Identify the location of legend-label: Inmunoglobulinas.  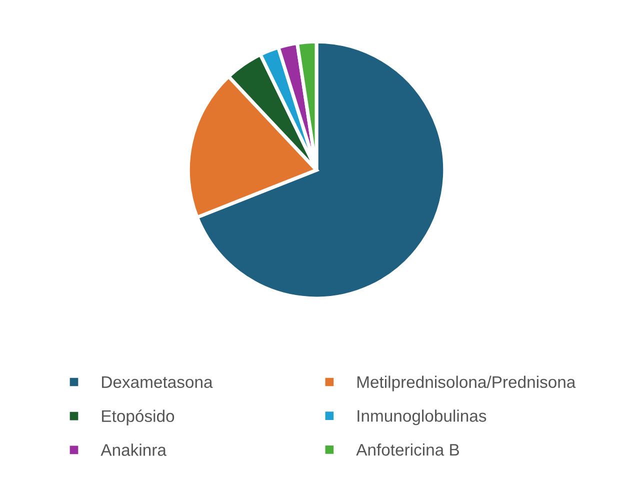
(422, 418).